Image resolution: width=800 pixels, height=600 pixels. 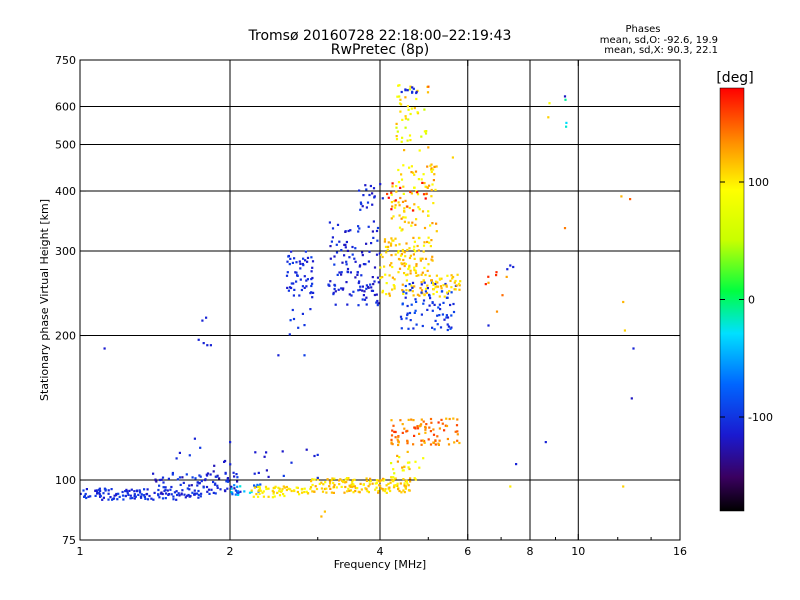 What do you see at coordinates (578, 551) in the screenshot?
I see `x-tick-label: 10` at bounding box center [578, 551].